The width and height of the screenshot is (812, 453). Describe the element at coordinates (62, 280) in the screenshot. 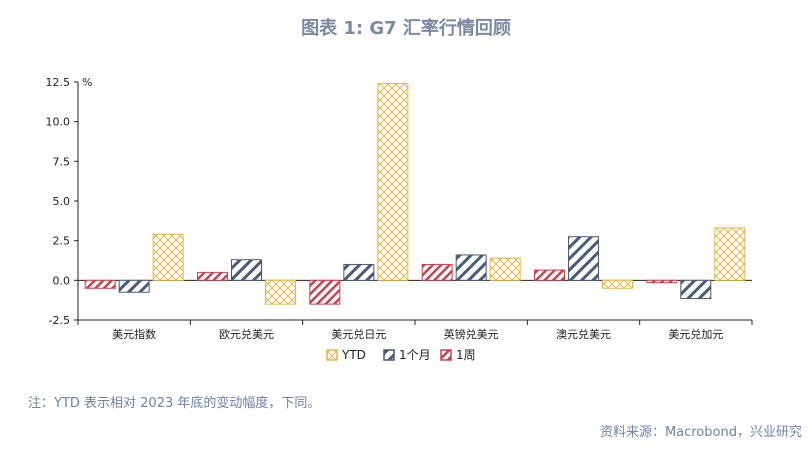

I see `y-tick-label: 0.0` at that location.